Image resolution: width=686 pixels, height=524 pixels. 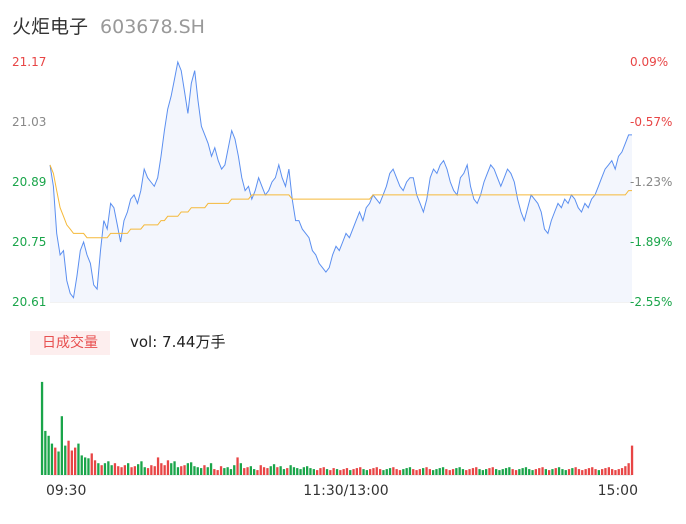 I want to click on avg-price-line, so click(x=340, y=201).